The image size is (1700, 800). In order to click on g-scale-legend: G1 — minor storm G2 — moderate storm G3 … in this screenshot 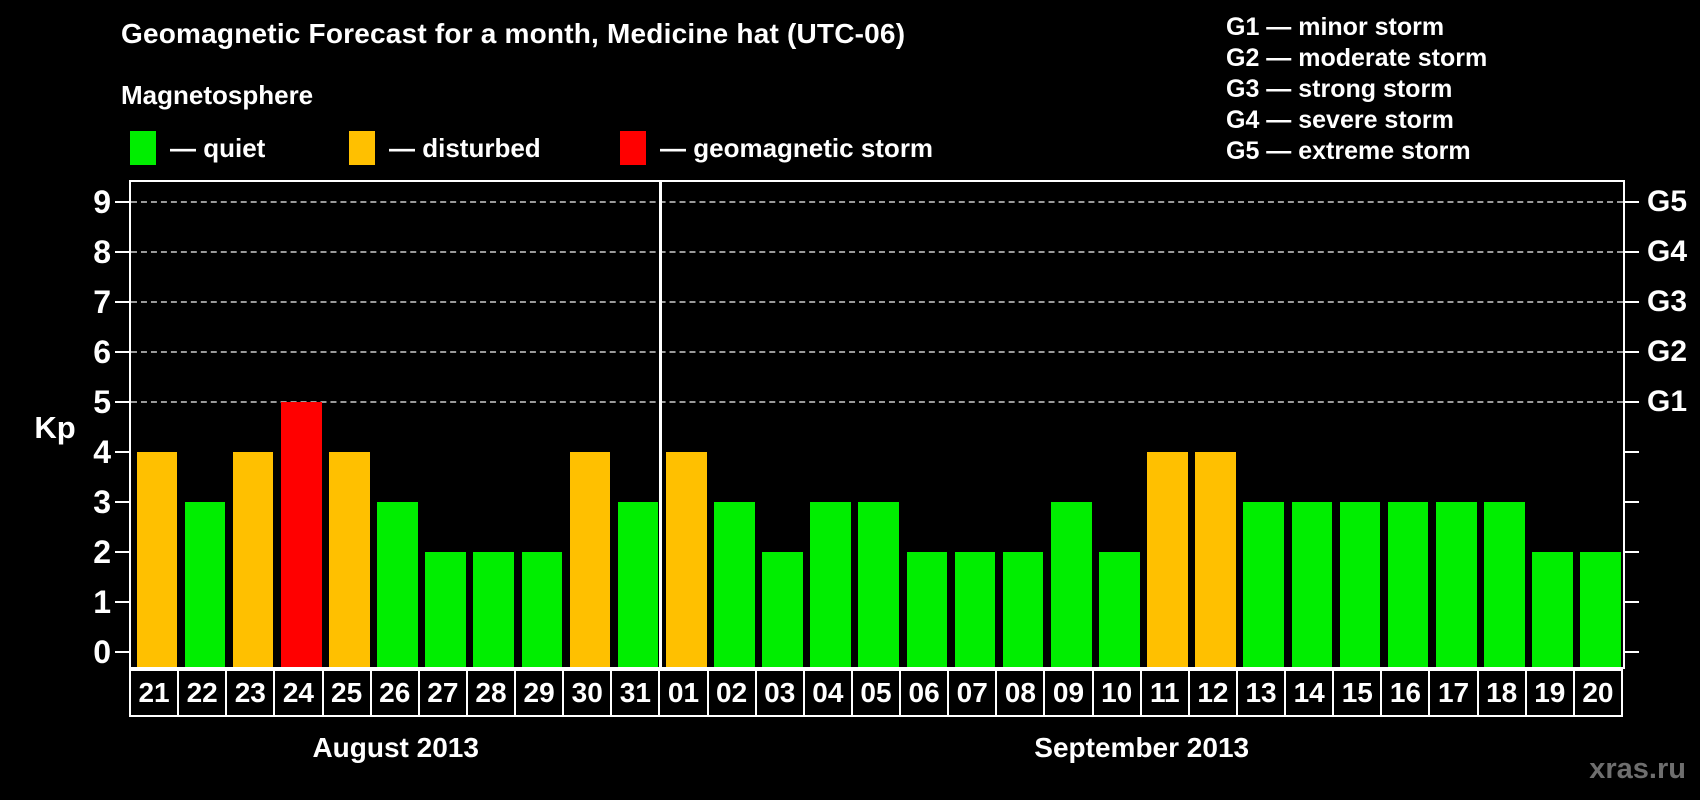, I will do `click(1356, 89)`.